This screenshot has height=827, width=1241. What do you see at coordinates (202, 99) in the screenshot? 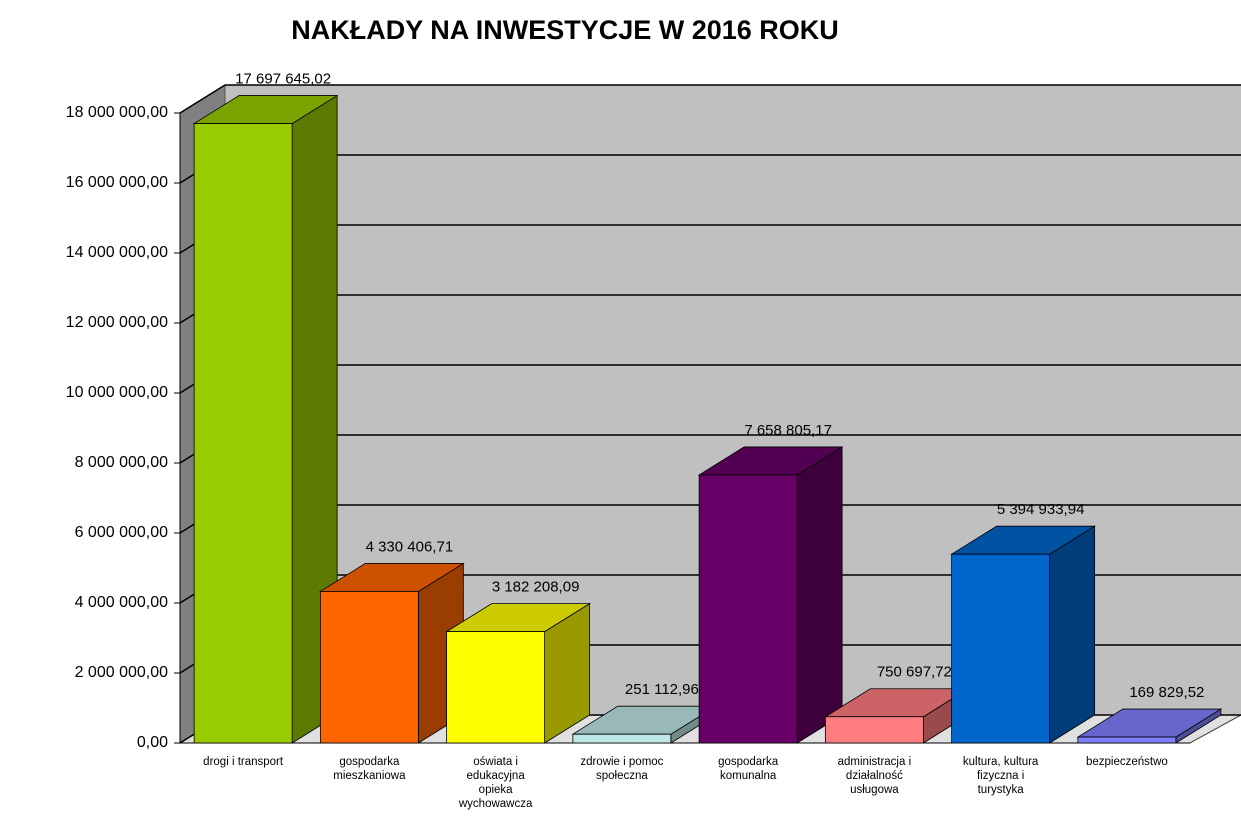
I see `grid-line` at bounding box center [202, 99].